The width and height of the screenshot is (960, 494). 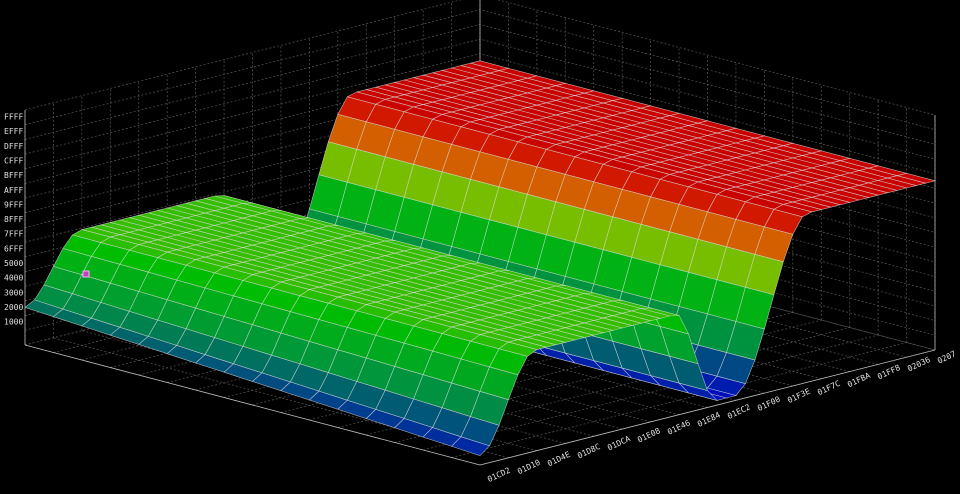 I want to click on z-tick-label: 6FFF, so click(x=13, y=248).